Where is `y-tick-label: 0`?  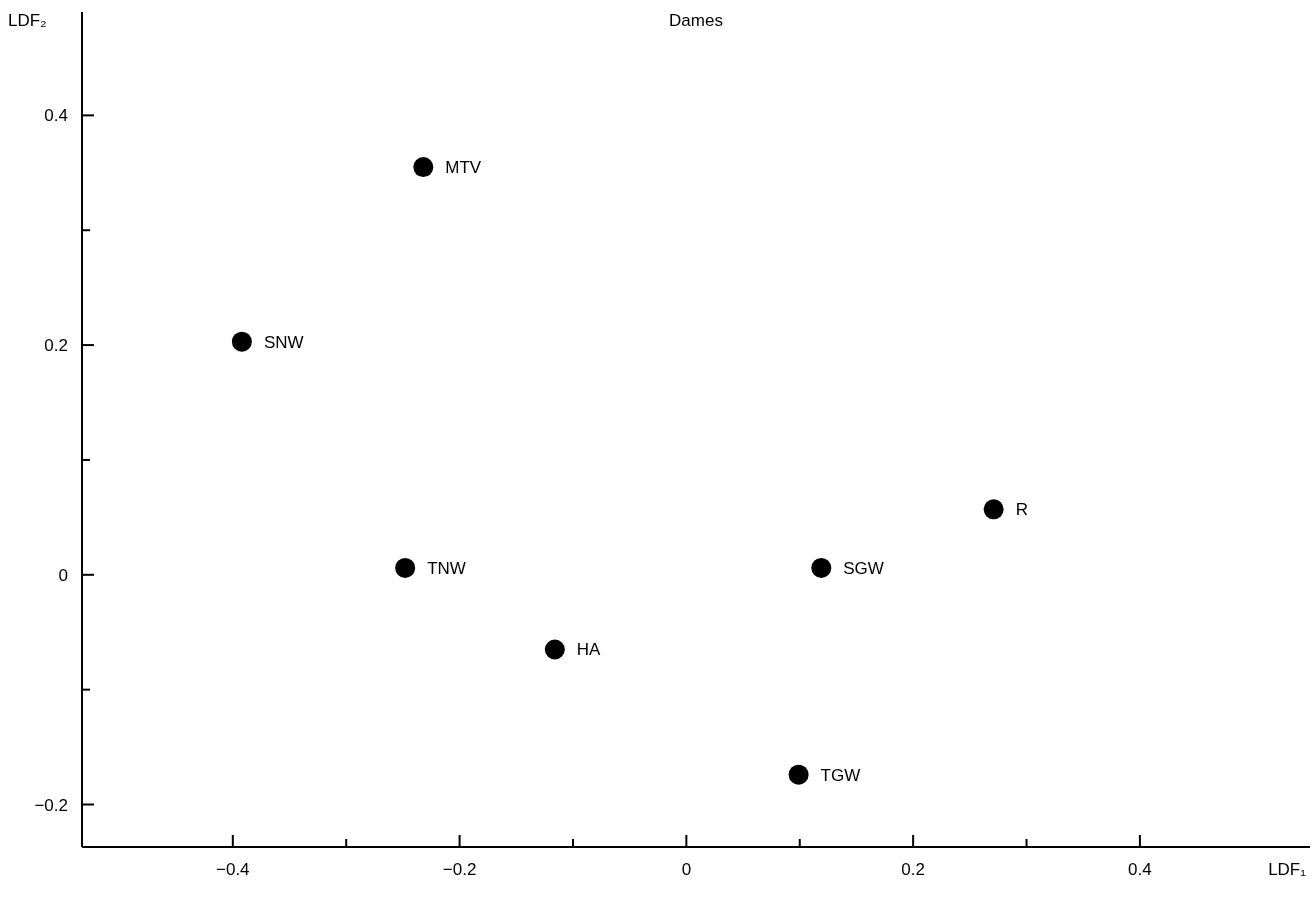
y-tick-label: 0 is located at coordinates (63, 575).